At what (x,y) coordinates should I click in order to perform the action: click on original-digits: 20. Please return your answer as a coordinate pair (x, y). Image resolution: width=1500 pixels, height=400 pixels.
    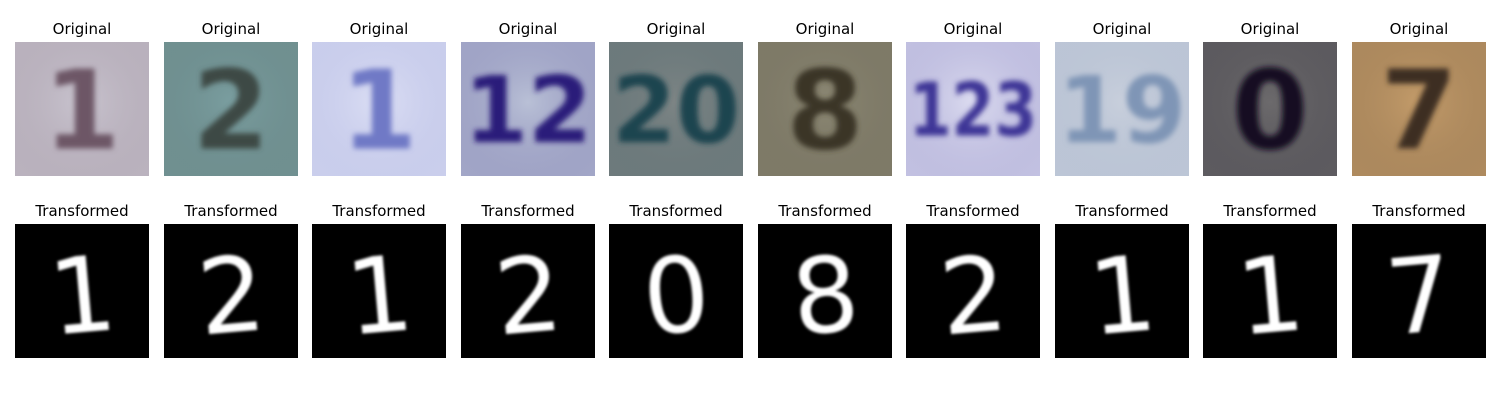
    Looking at the image, I should click on (676, 110).